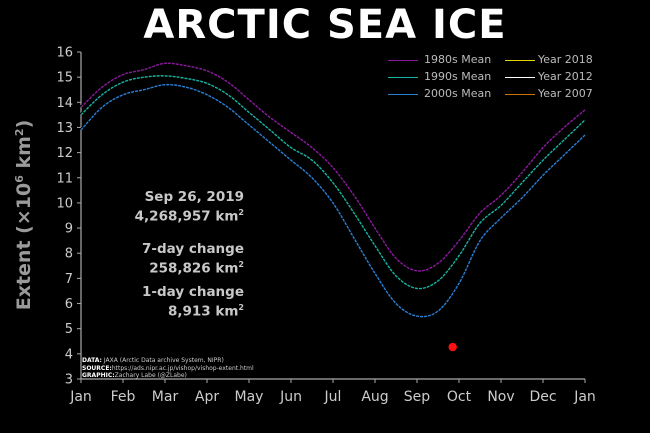 This screenshot has width=650, height=433. I want to click on x-tick-label: Aug, so click(374, 397).